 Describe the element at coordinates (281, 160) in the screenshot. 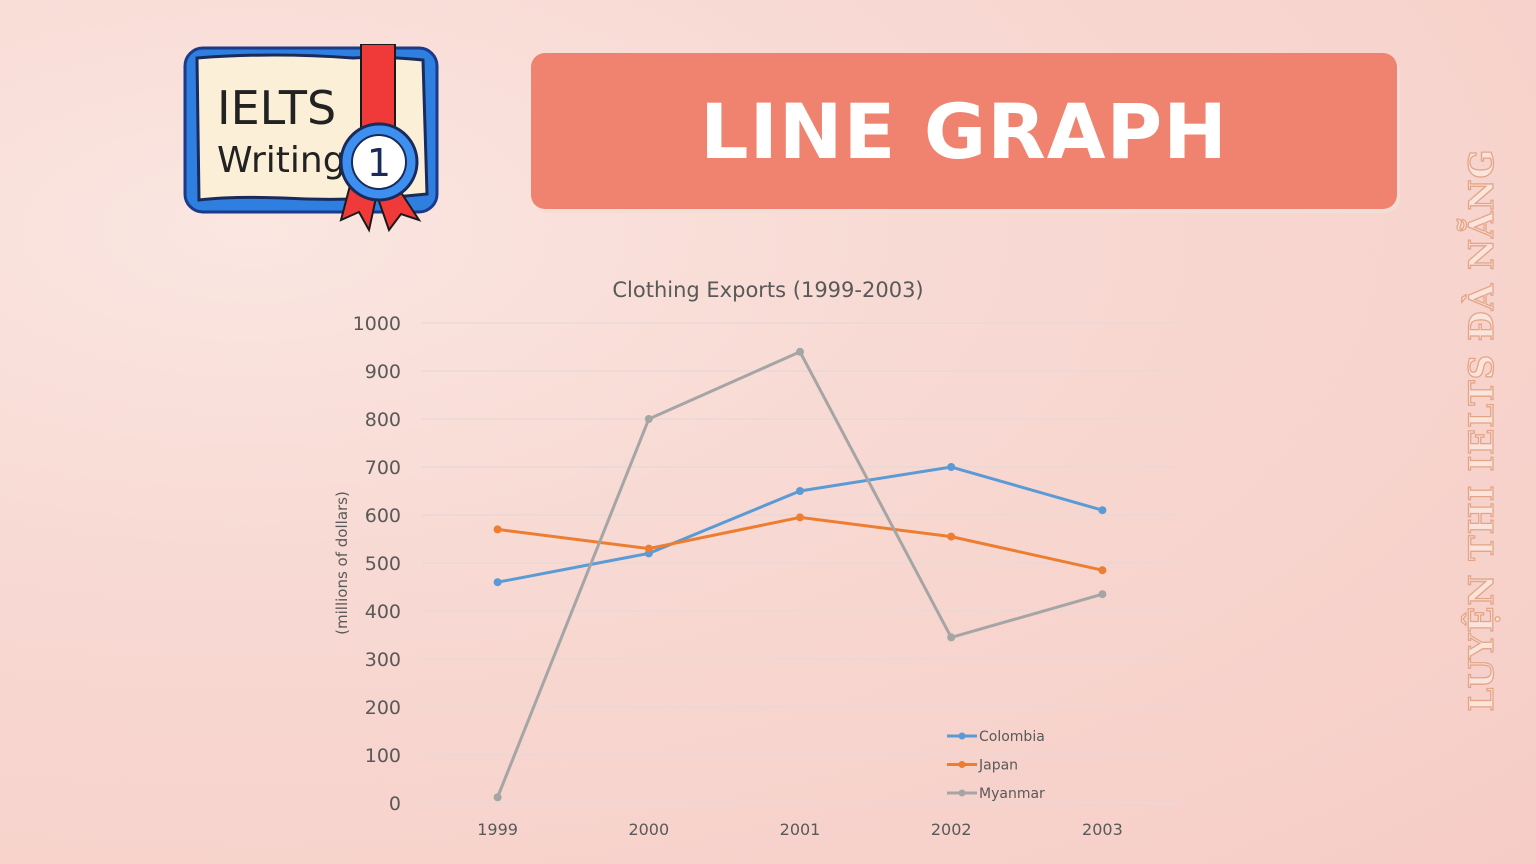

I see `logo-text-writing: Writing` at that location.